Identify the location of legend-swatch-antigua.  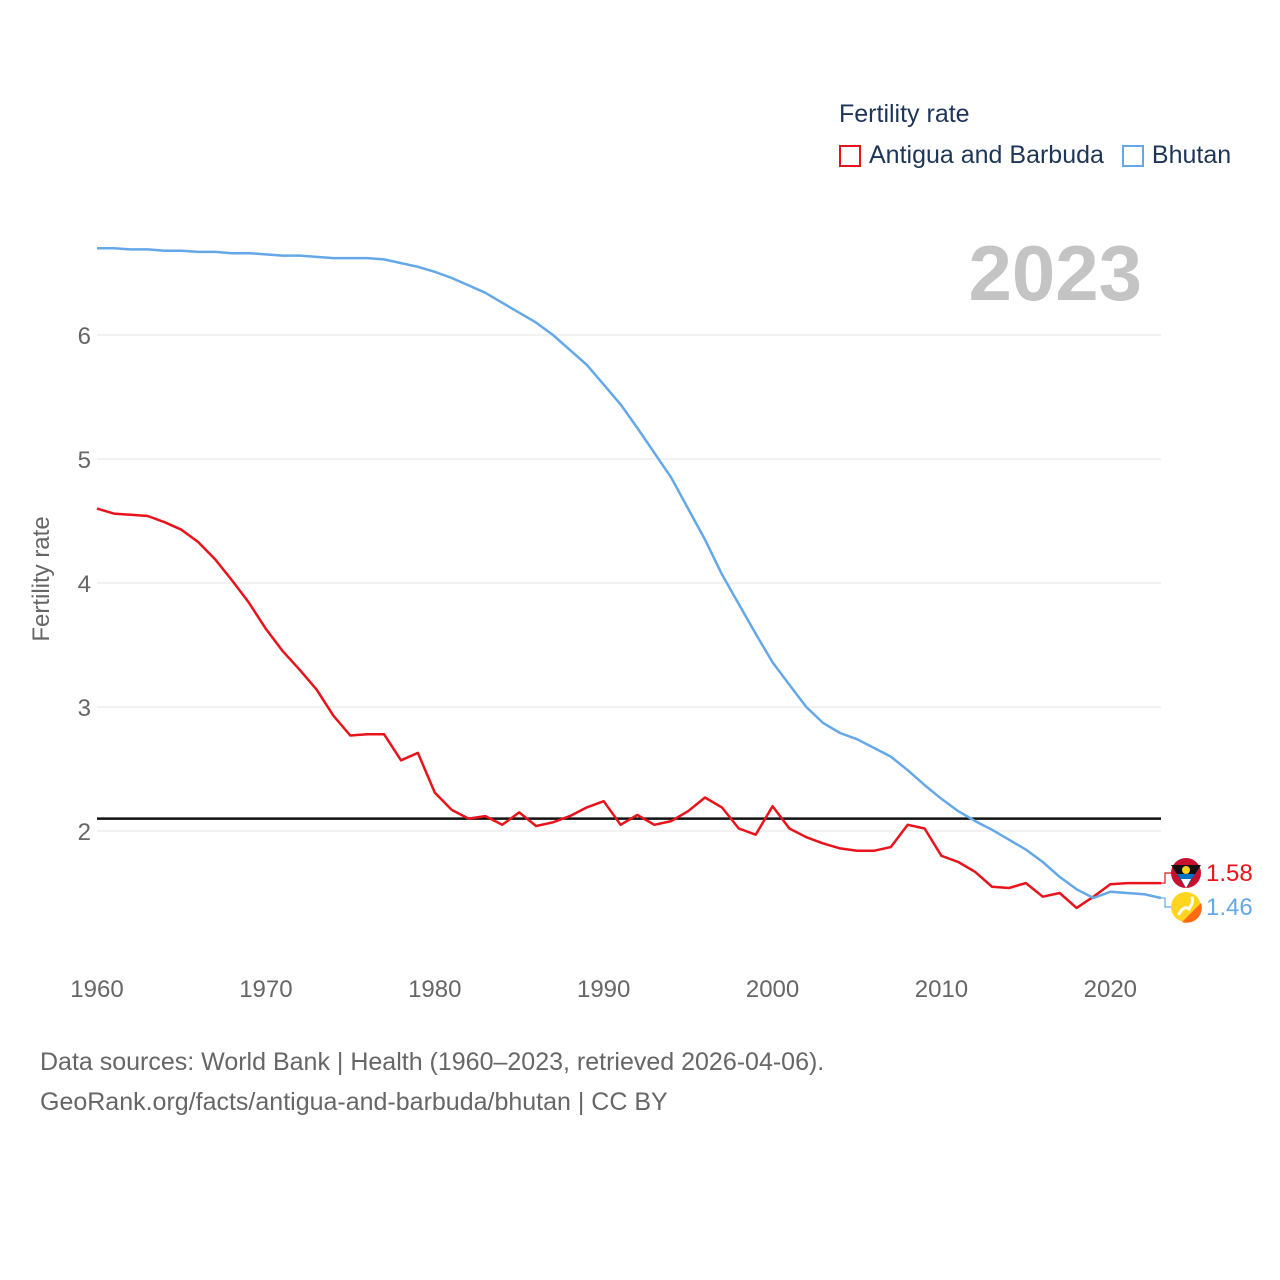
(850, 155).